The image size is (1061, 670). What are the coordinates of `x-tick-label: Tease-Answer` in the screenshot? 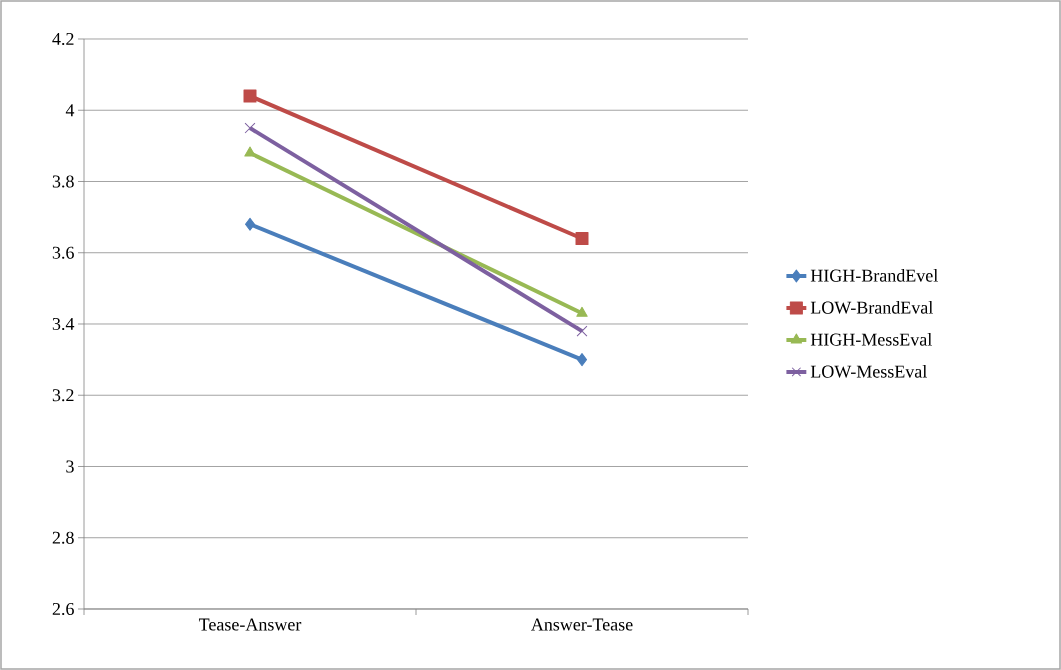 It's located at (250, 624).